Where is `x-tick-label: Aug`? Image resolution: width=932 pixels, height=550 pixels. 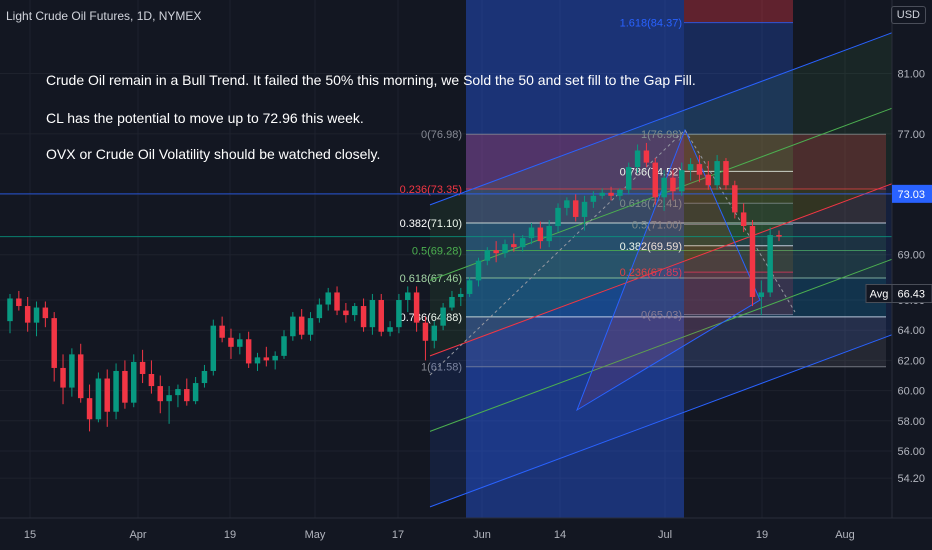 x-tick-label: Aug is located at coordinates (845, 535).